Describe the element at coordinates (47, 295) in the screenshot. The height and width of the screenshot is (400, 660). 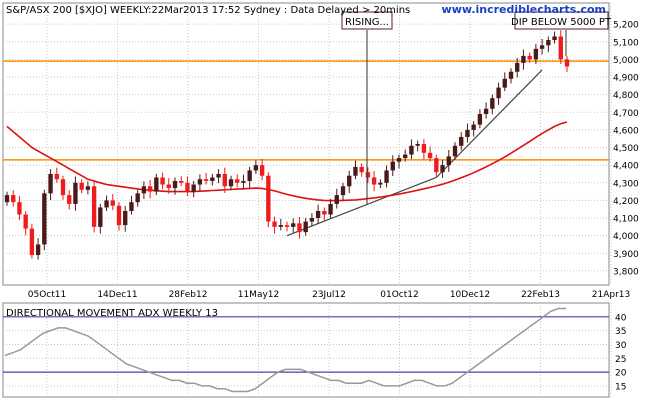
I see `price-x-tick-label: 05Oct11` at that location.